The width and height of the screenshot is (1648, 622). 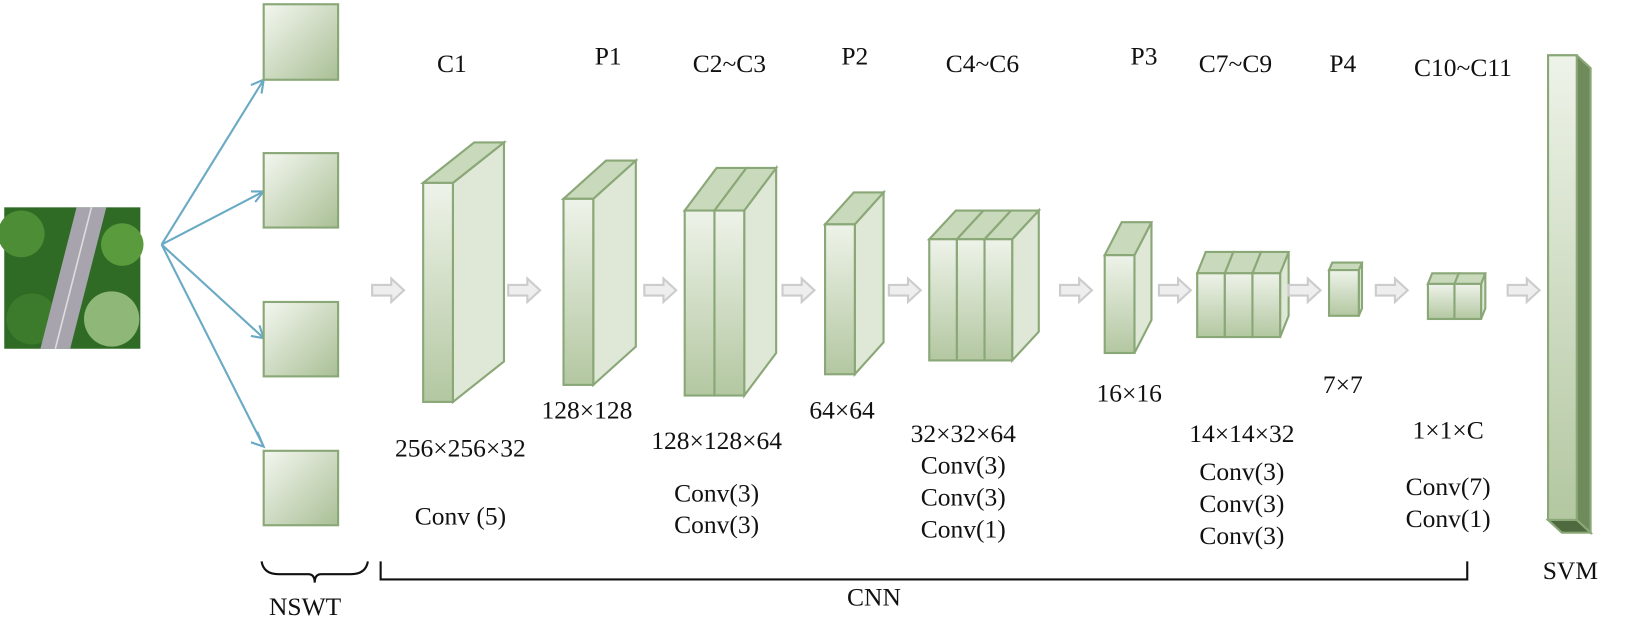 What do you see at coordinates (1448, 486) in the screenshot?
I see `layer-op: Conv(7)` at bounding box center [1448, 486].